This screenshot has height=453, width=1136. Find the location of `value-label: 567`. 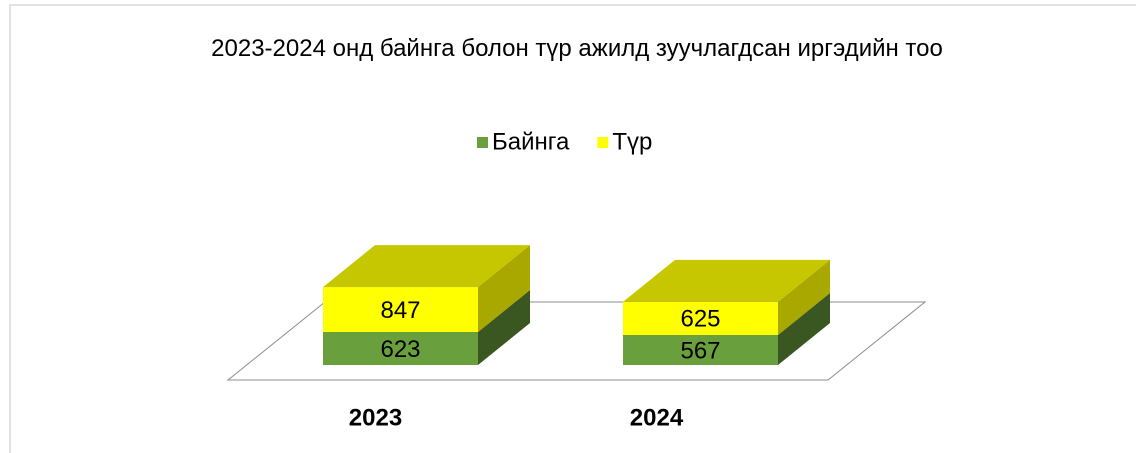

value-label: 567 is located at coordinates (700, 350).